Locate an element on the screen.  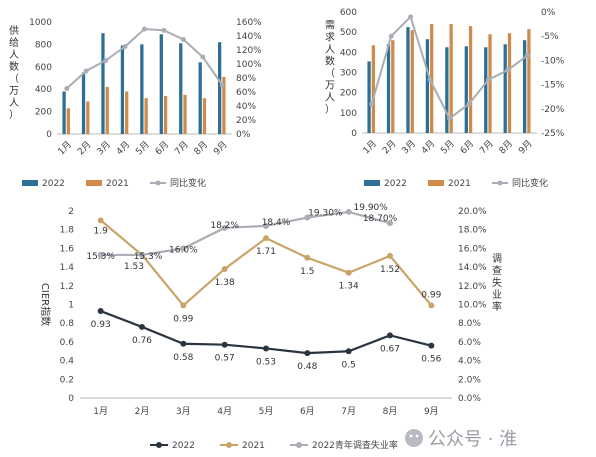
y2-tick-label: 60% is located at coordinates (246, 93).